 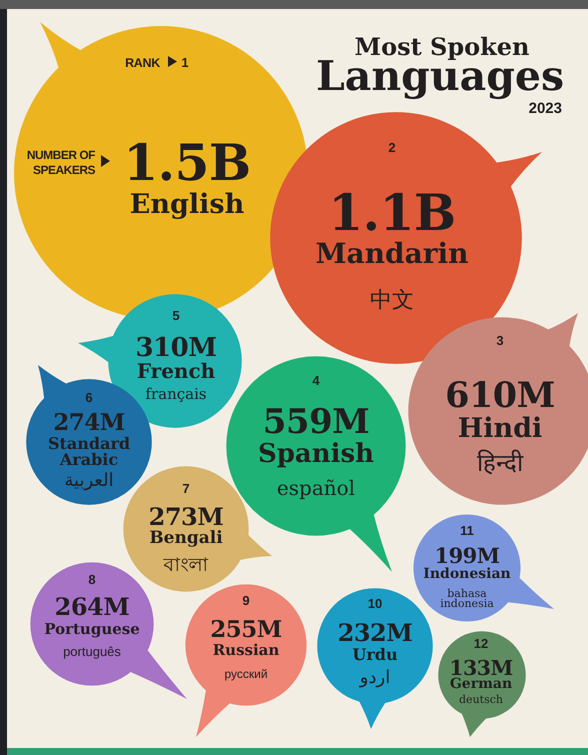 I want to click on text: português, so click(x=92, y=651).